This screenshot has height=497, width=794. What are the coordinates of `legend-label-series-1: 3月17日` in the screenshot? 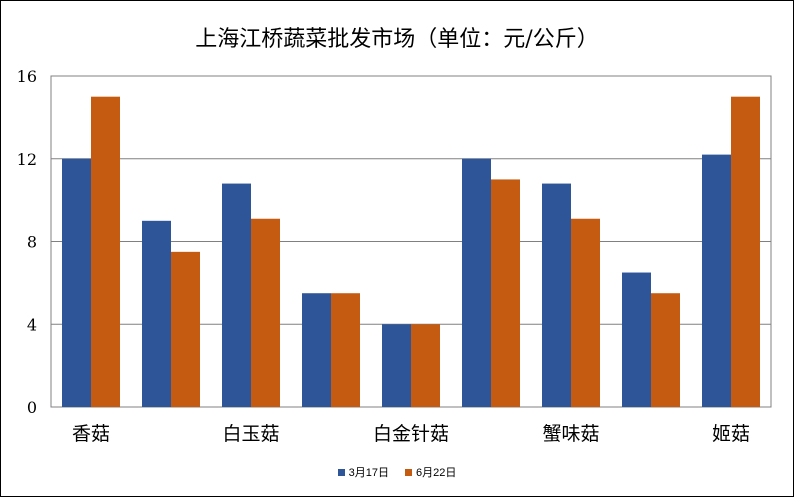 It's located at (368, 473).